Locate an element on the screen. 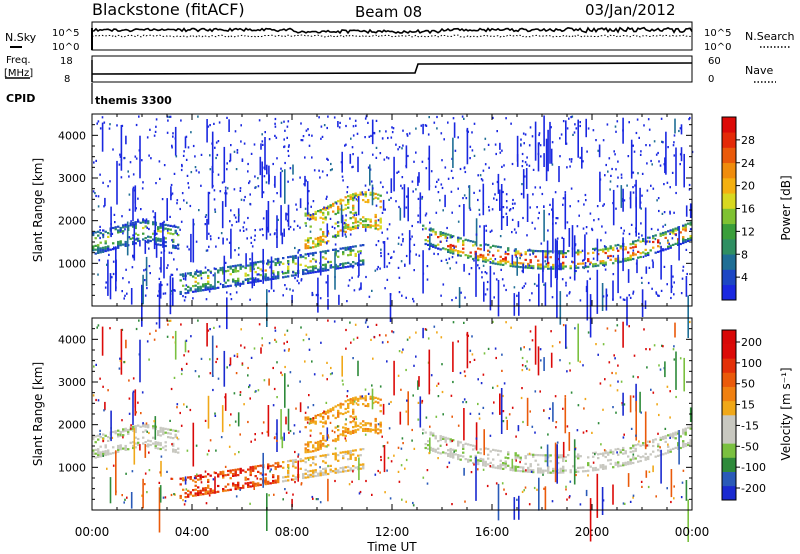  freq-tick-low: 8 is located at coordinates (67, 79).